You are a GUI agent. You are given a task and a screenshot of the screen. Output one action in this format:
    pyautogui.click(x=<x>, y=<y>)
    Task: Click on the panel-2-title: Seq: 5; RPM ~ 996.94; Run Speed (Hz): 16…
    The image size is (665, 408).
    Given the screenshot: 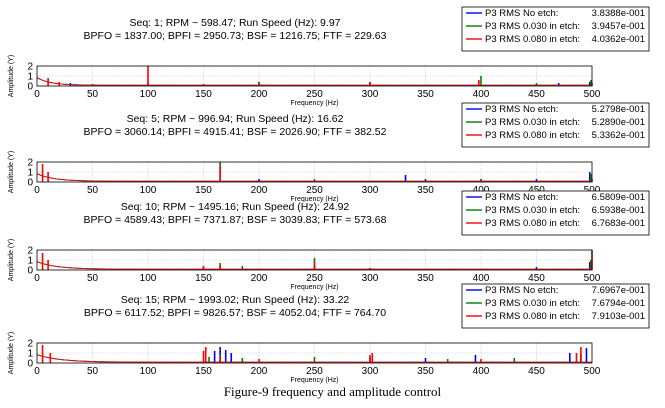 What is the action you would take?
    pyautogui.click(x=235, y=119)
    